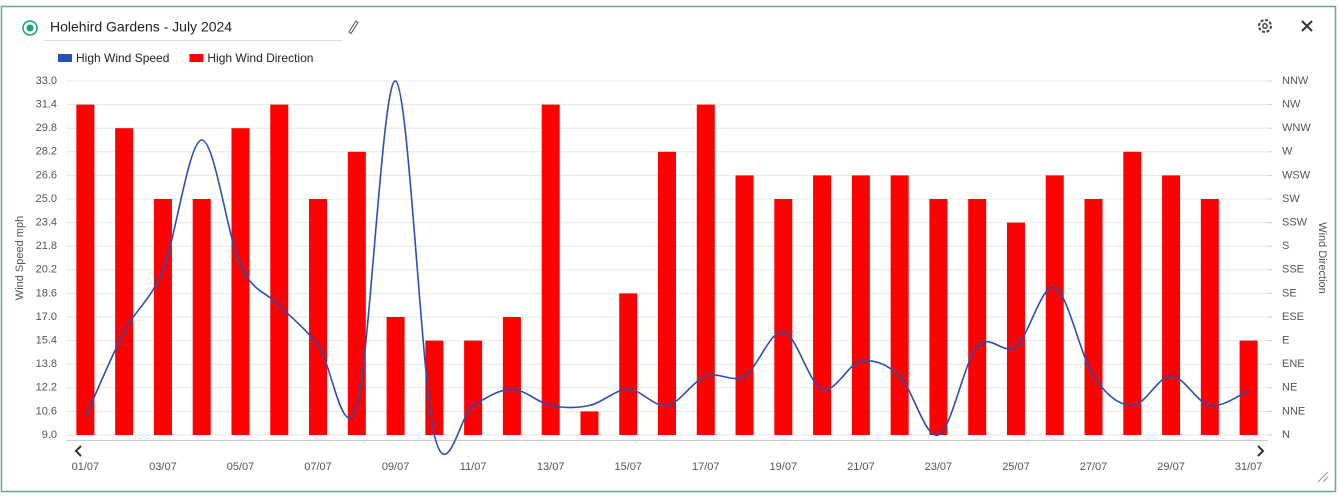  What do you see at coordinates (1293, 411) in the screenshot?
I see `y2-tick-label: NNE` at bounding box center [1293, 411].